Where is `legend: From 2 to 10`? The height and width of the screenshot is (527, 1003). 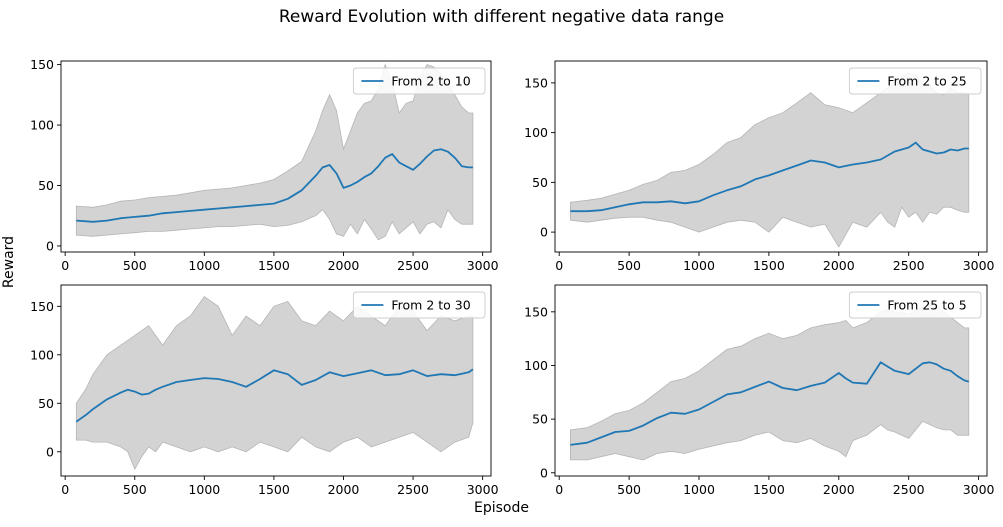 legend: From 2 to 10 is located at coordinates (419, 81).